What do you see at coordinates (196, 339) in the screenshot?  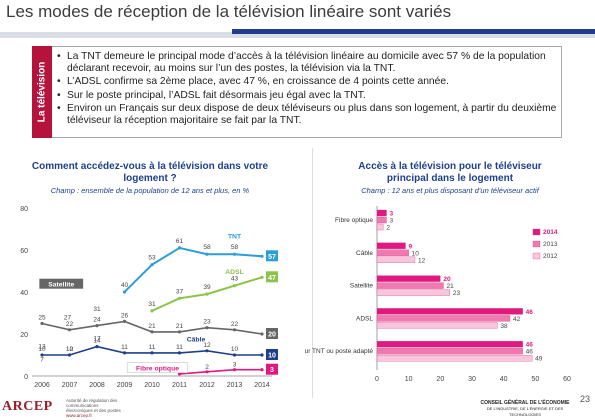 I see `series-label: Câble` at bounding box center [196, 339].